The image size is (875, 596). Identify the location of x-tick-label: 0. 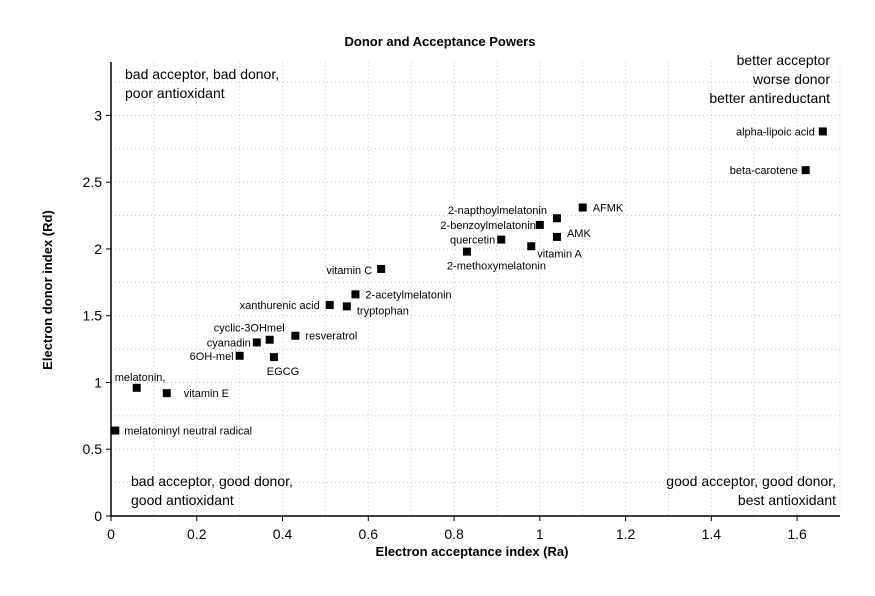
(111, 534).